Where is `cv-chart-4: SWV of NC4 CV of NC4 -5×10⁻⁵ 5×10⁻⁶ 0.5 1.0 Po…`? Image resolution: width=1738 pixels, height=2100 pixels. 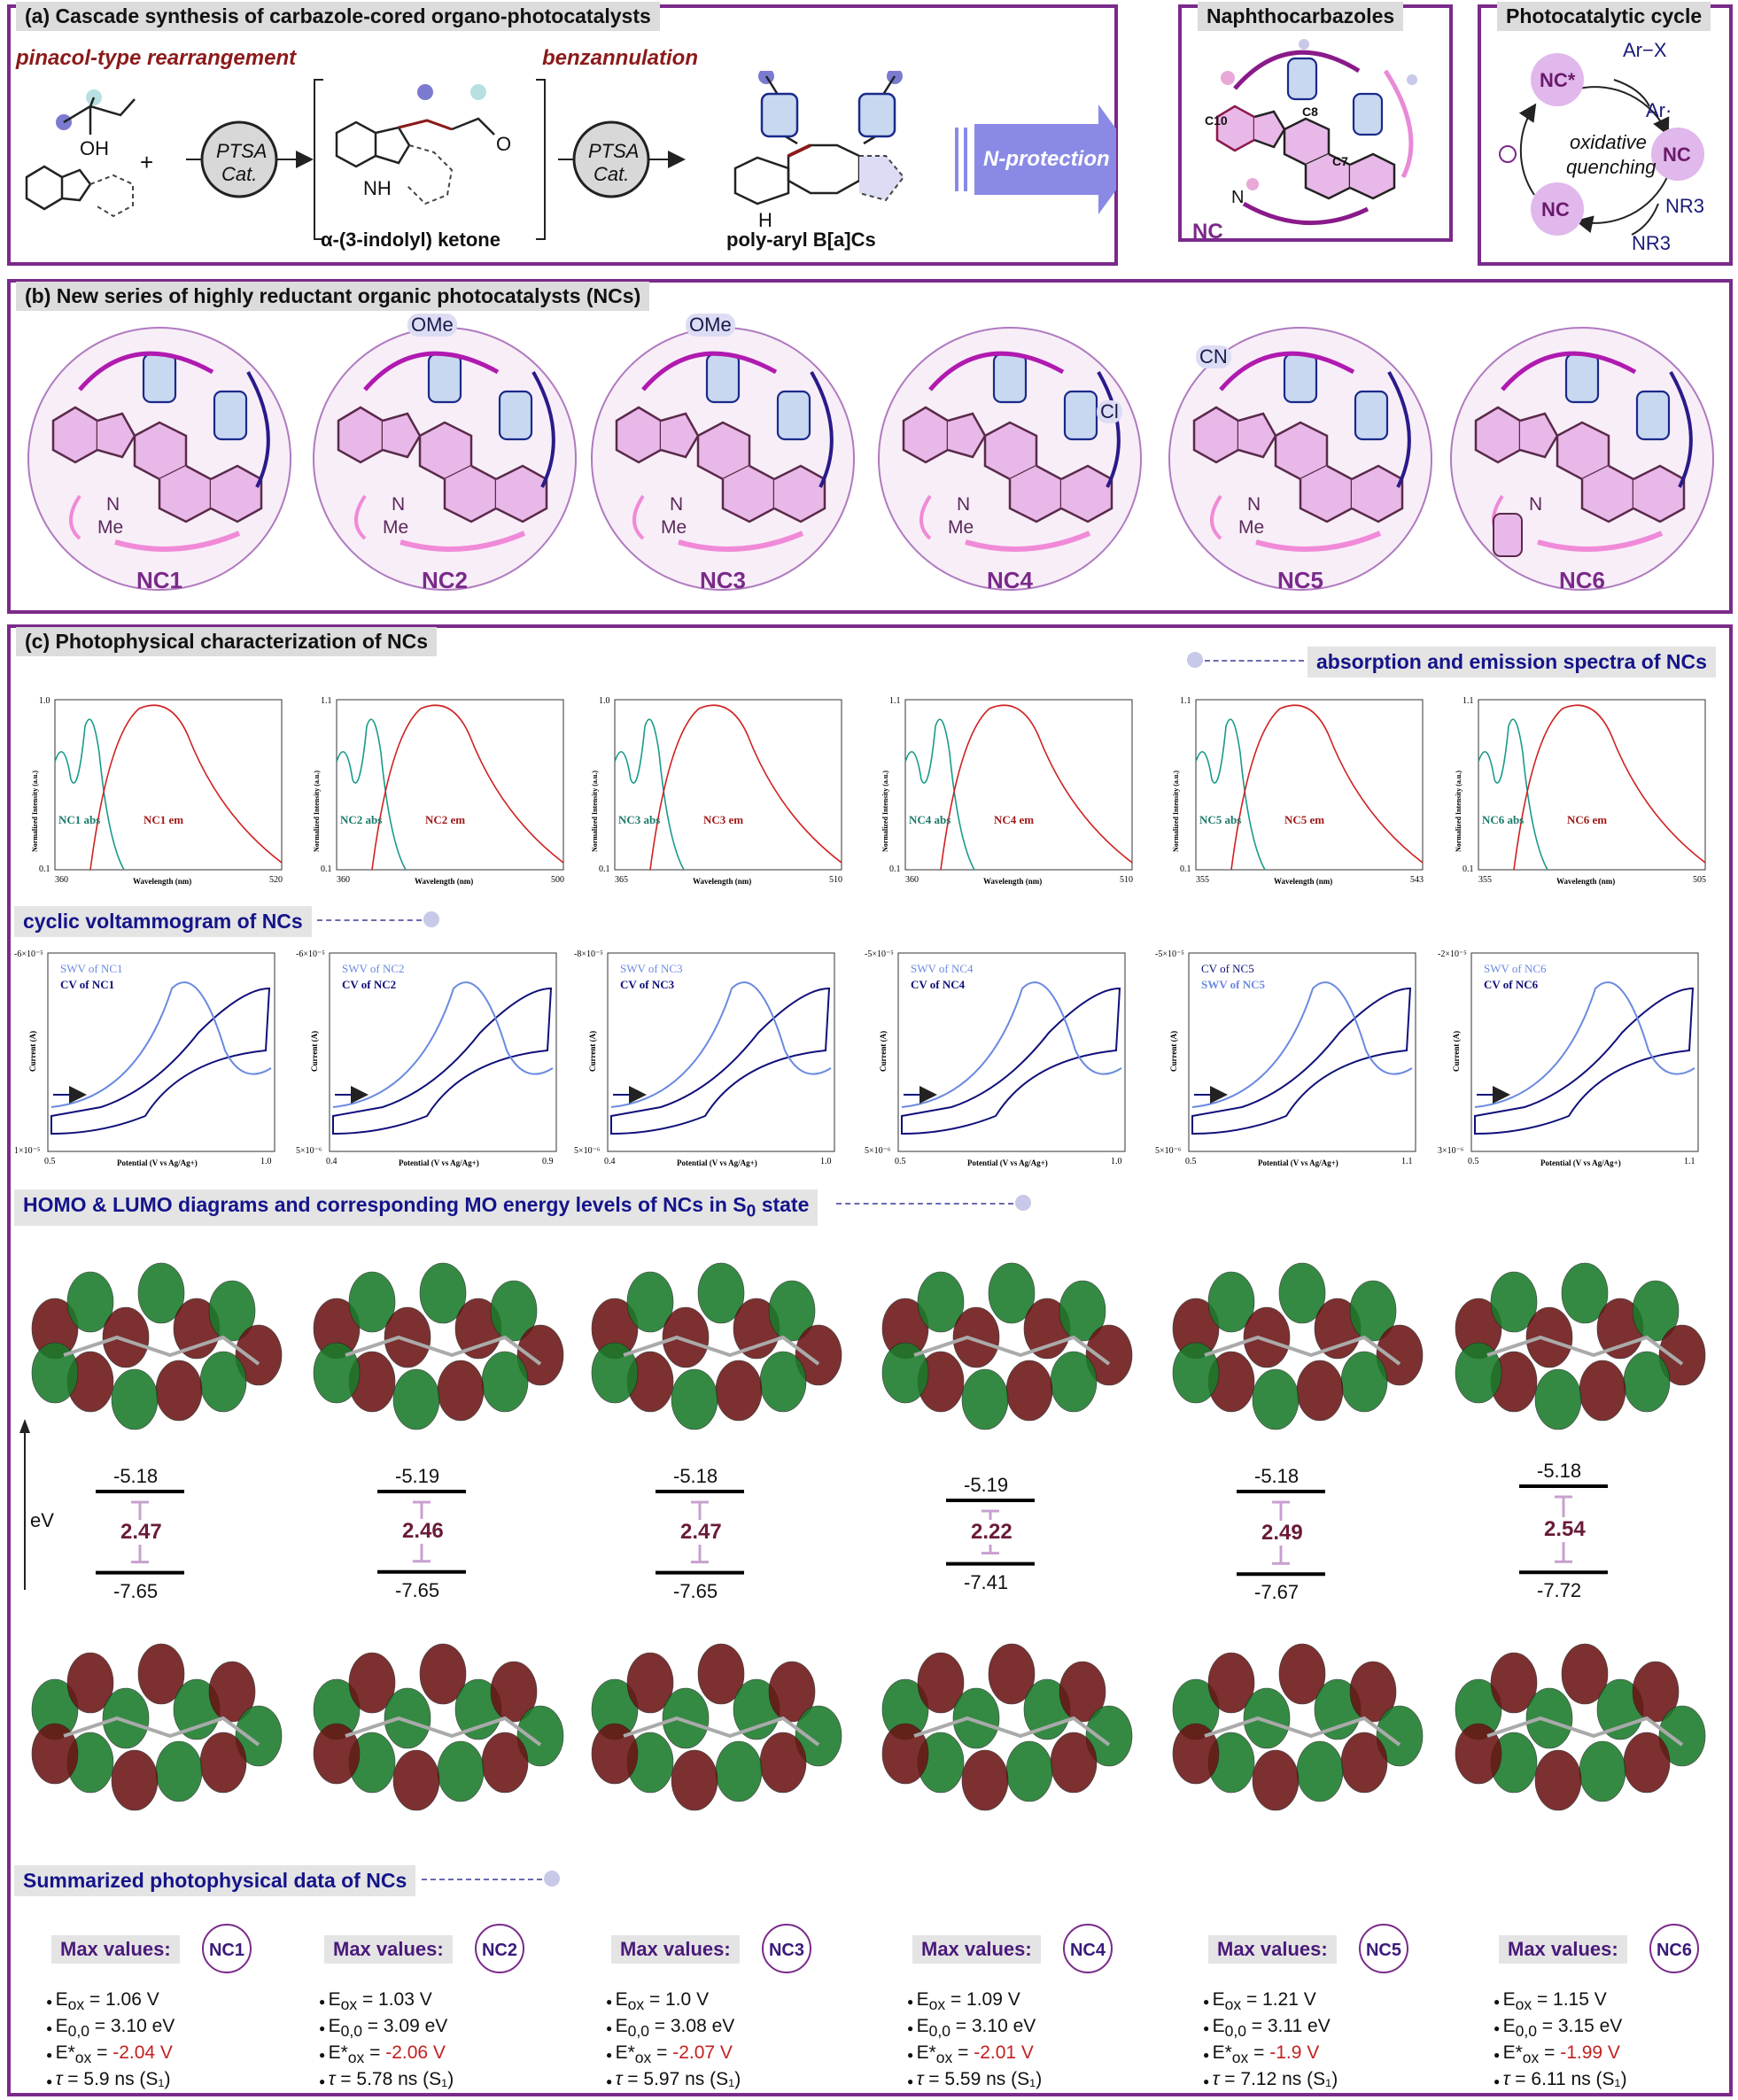 cv-chart-4: SWV of NC4 CV of NC4 -5×10⁻⁵ 5×10⁻⁶ 0.5 1.0 Po… is located at coordinates (995, 1058).